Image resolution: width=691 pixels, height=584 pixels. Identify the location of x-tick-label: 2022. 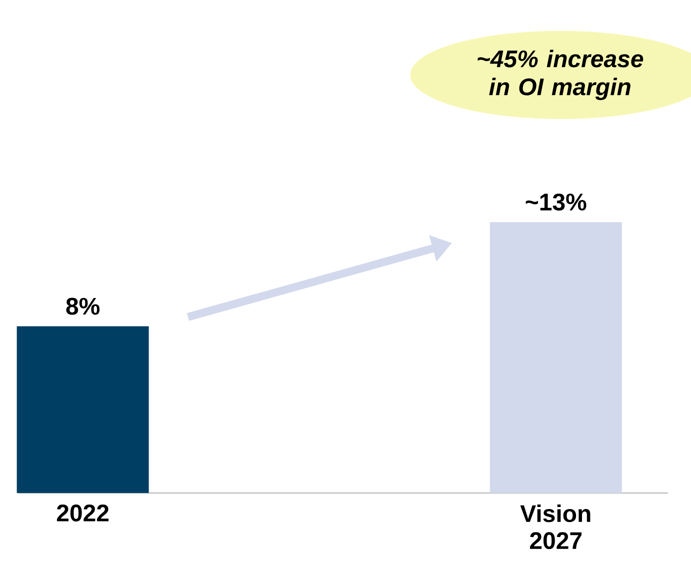
(82, 513).